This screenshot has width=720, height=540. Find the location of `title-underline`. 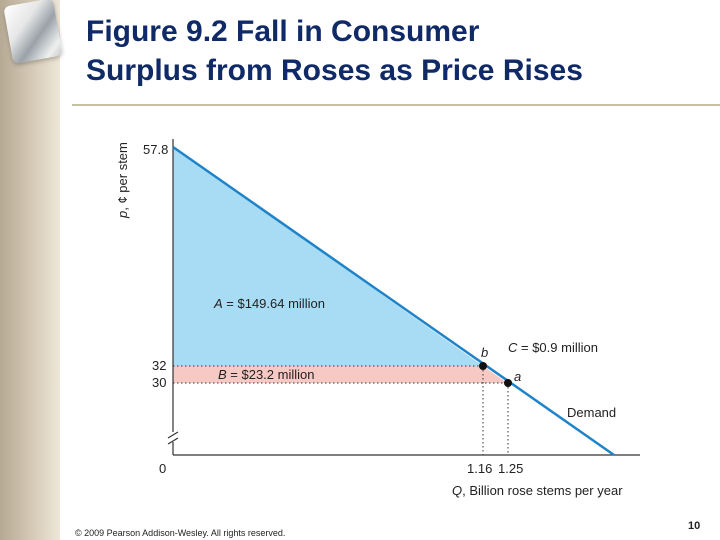

title-underline is located at coordinates (396, 105).